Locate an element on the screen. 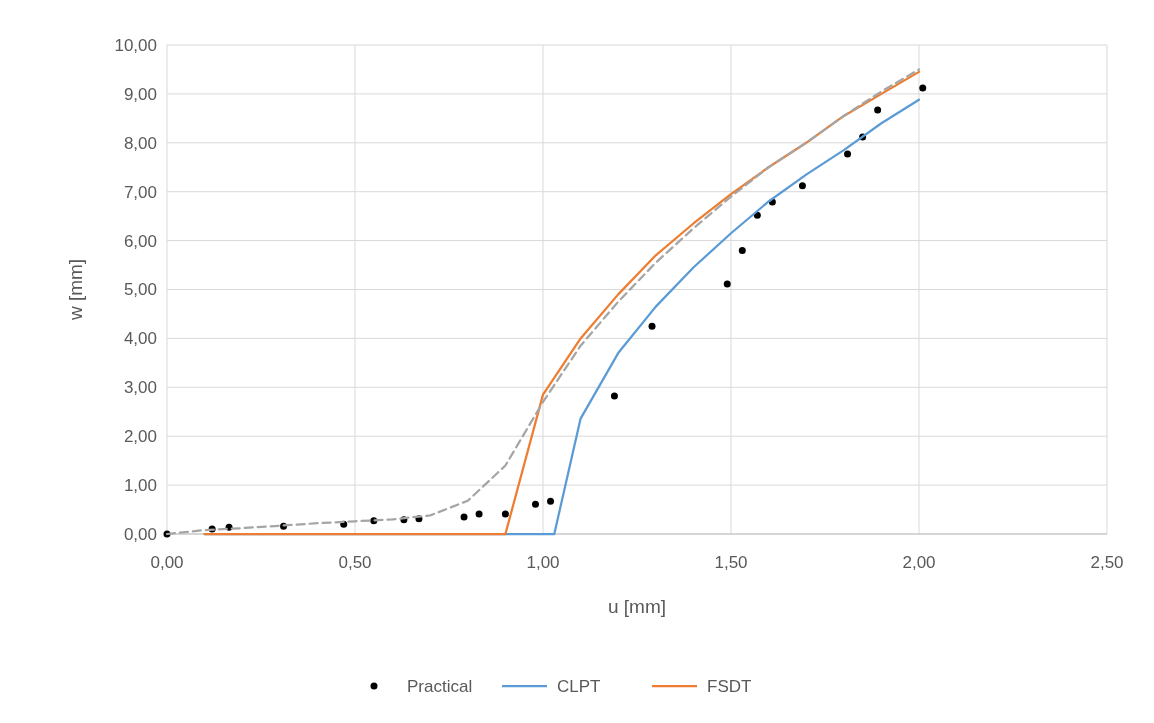  y-tick-label: 0,00 is located at coordinates (140, 534).